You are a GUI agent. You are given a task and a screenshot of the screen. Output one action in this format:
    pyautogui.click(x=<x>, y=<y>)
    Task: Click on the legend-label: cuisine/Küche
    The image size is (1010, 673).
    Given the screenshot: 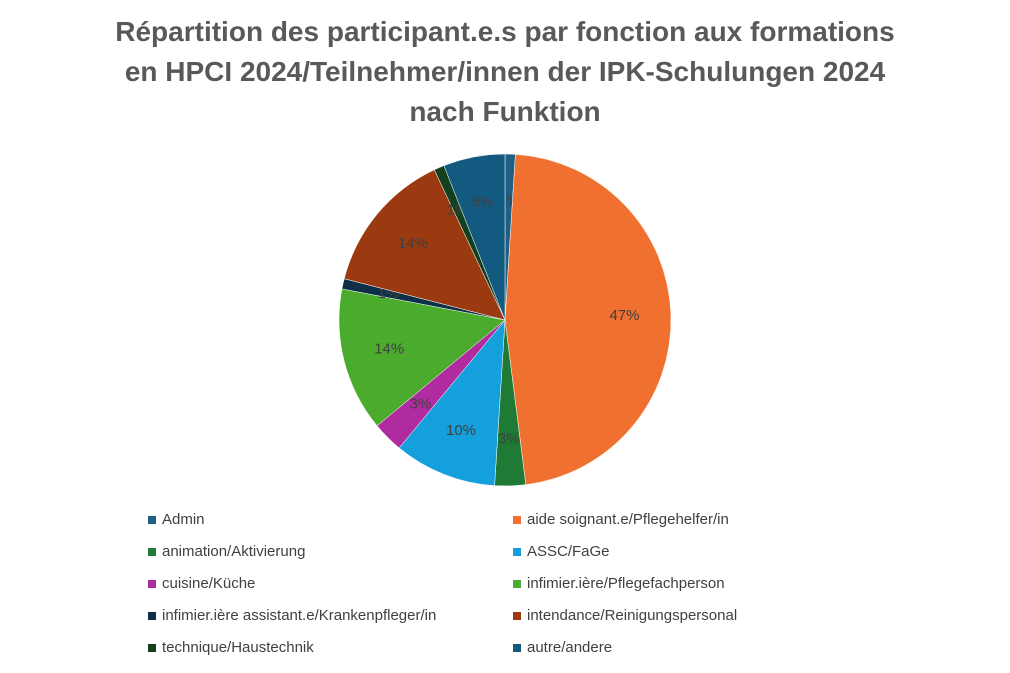 What is the action you would take?
    pyautogui.click(x=208, y=583)
    